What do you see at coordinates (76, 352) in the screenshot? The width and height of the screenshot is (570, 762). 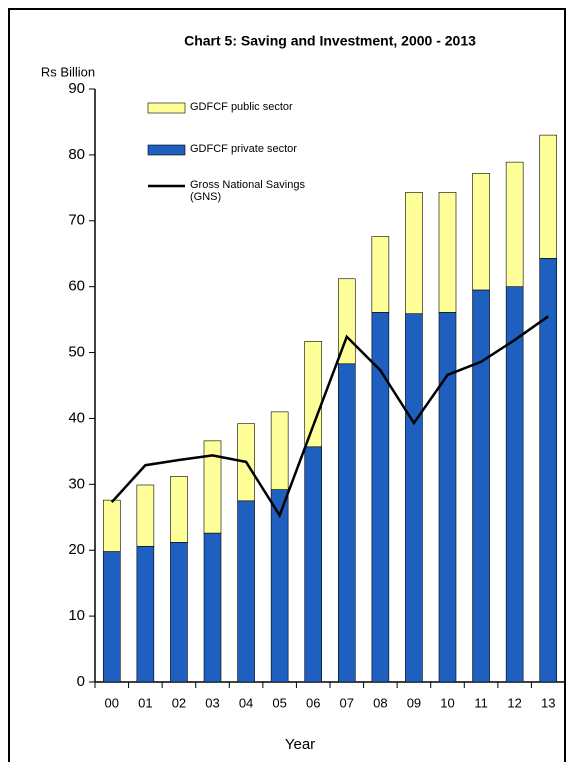 I see `y-tick-label: 50` at bounding box center [76, 352].